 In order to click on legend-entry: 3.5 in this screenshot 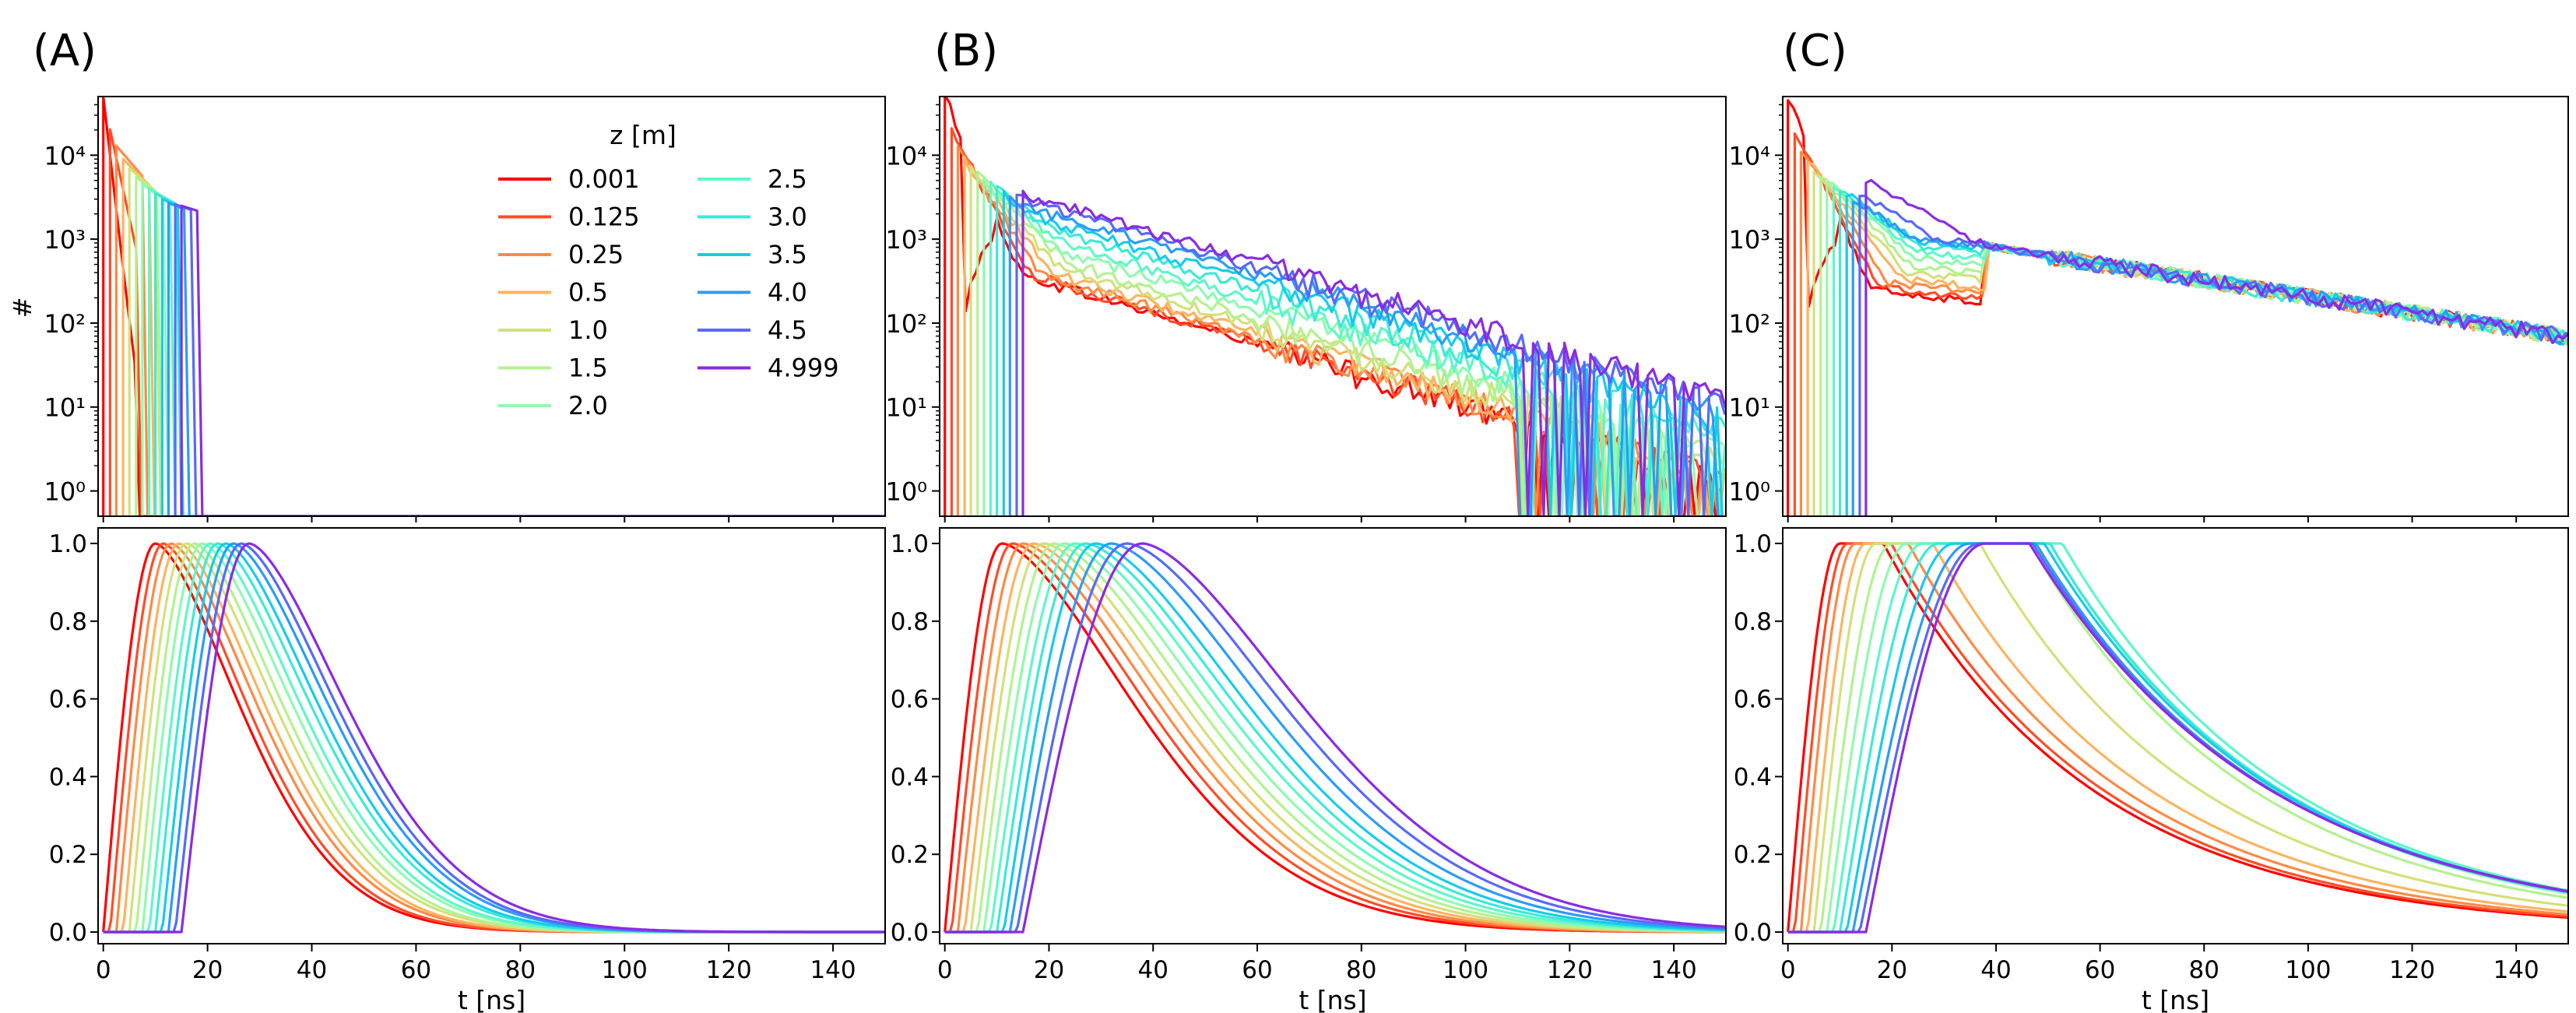, I will do `click(788, 255)`.